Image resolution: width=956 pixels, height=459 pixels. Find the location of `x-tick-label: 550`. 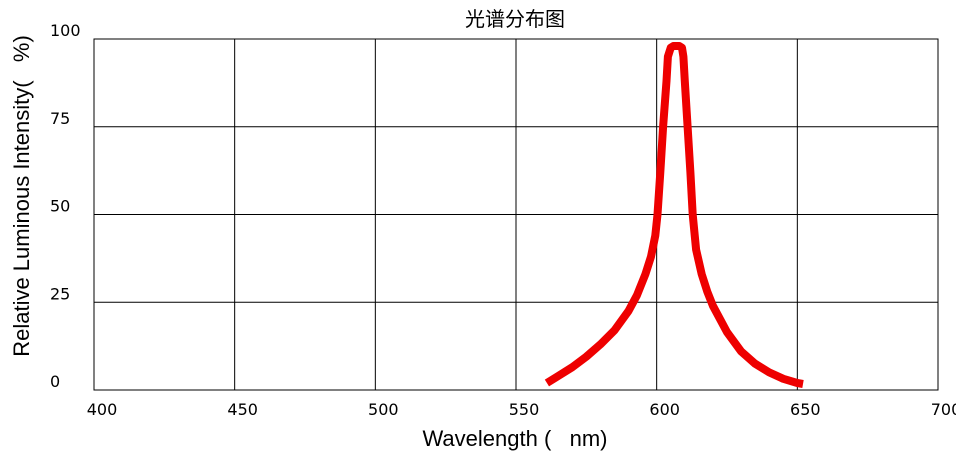

x-tick-label: 550 is located at coordinates (524, 409).